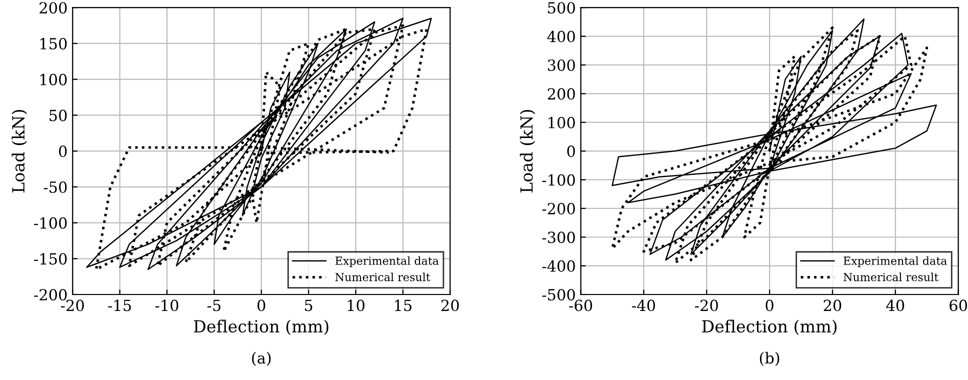 Image resolution: width=968 pixels, height=380 pixels. What do you see at coordinates (580, 306) in the screenshot?
I see `x-tick-label: -60` at bounding box center [580, 306].